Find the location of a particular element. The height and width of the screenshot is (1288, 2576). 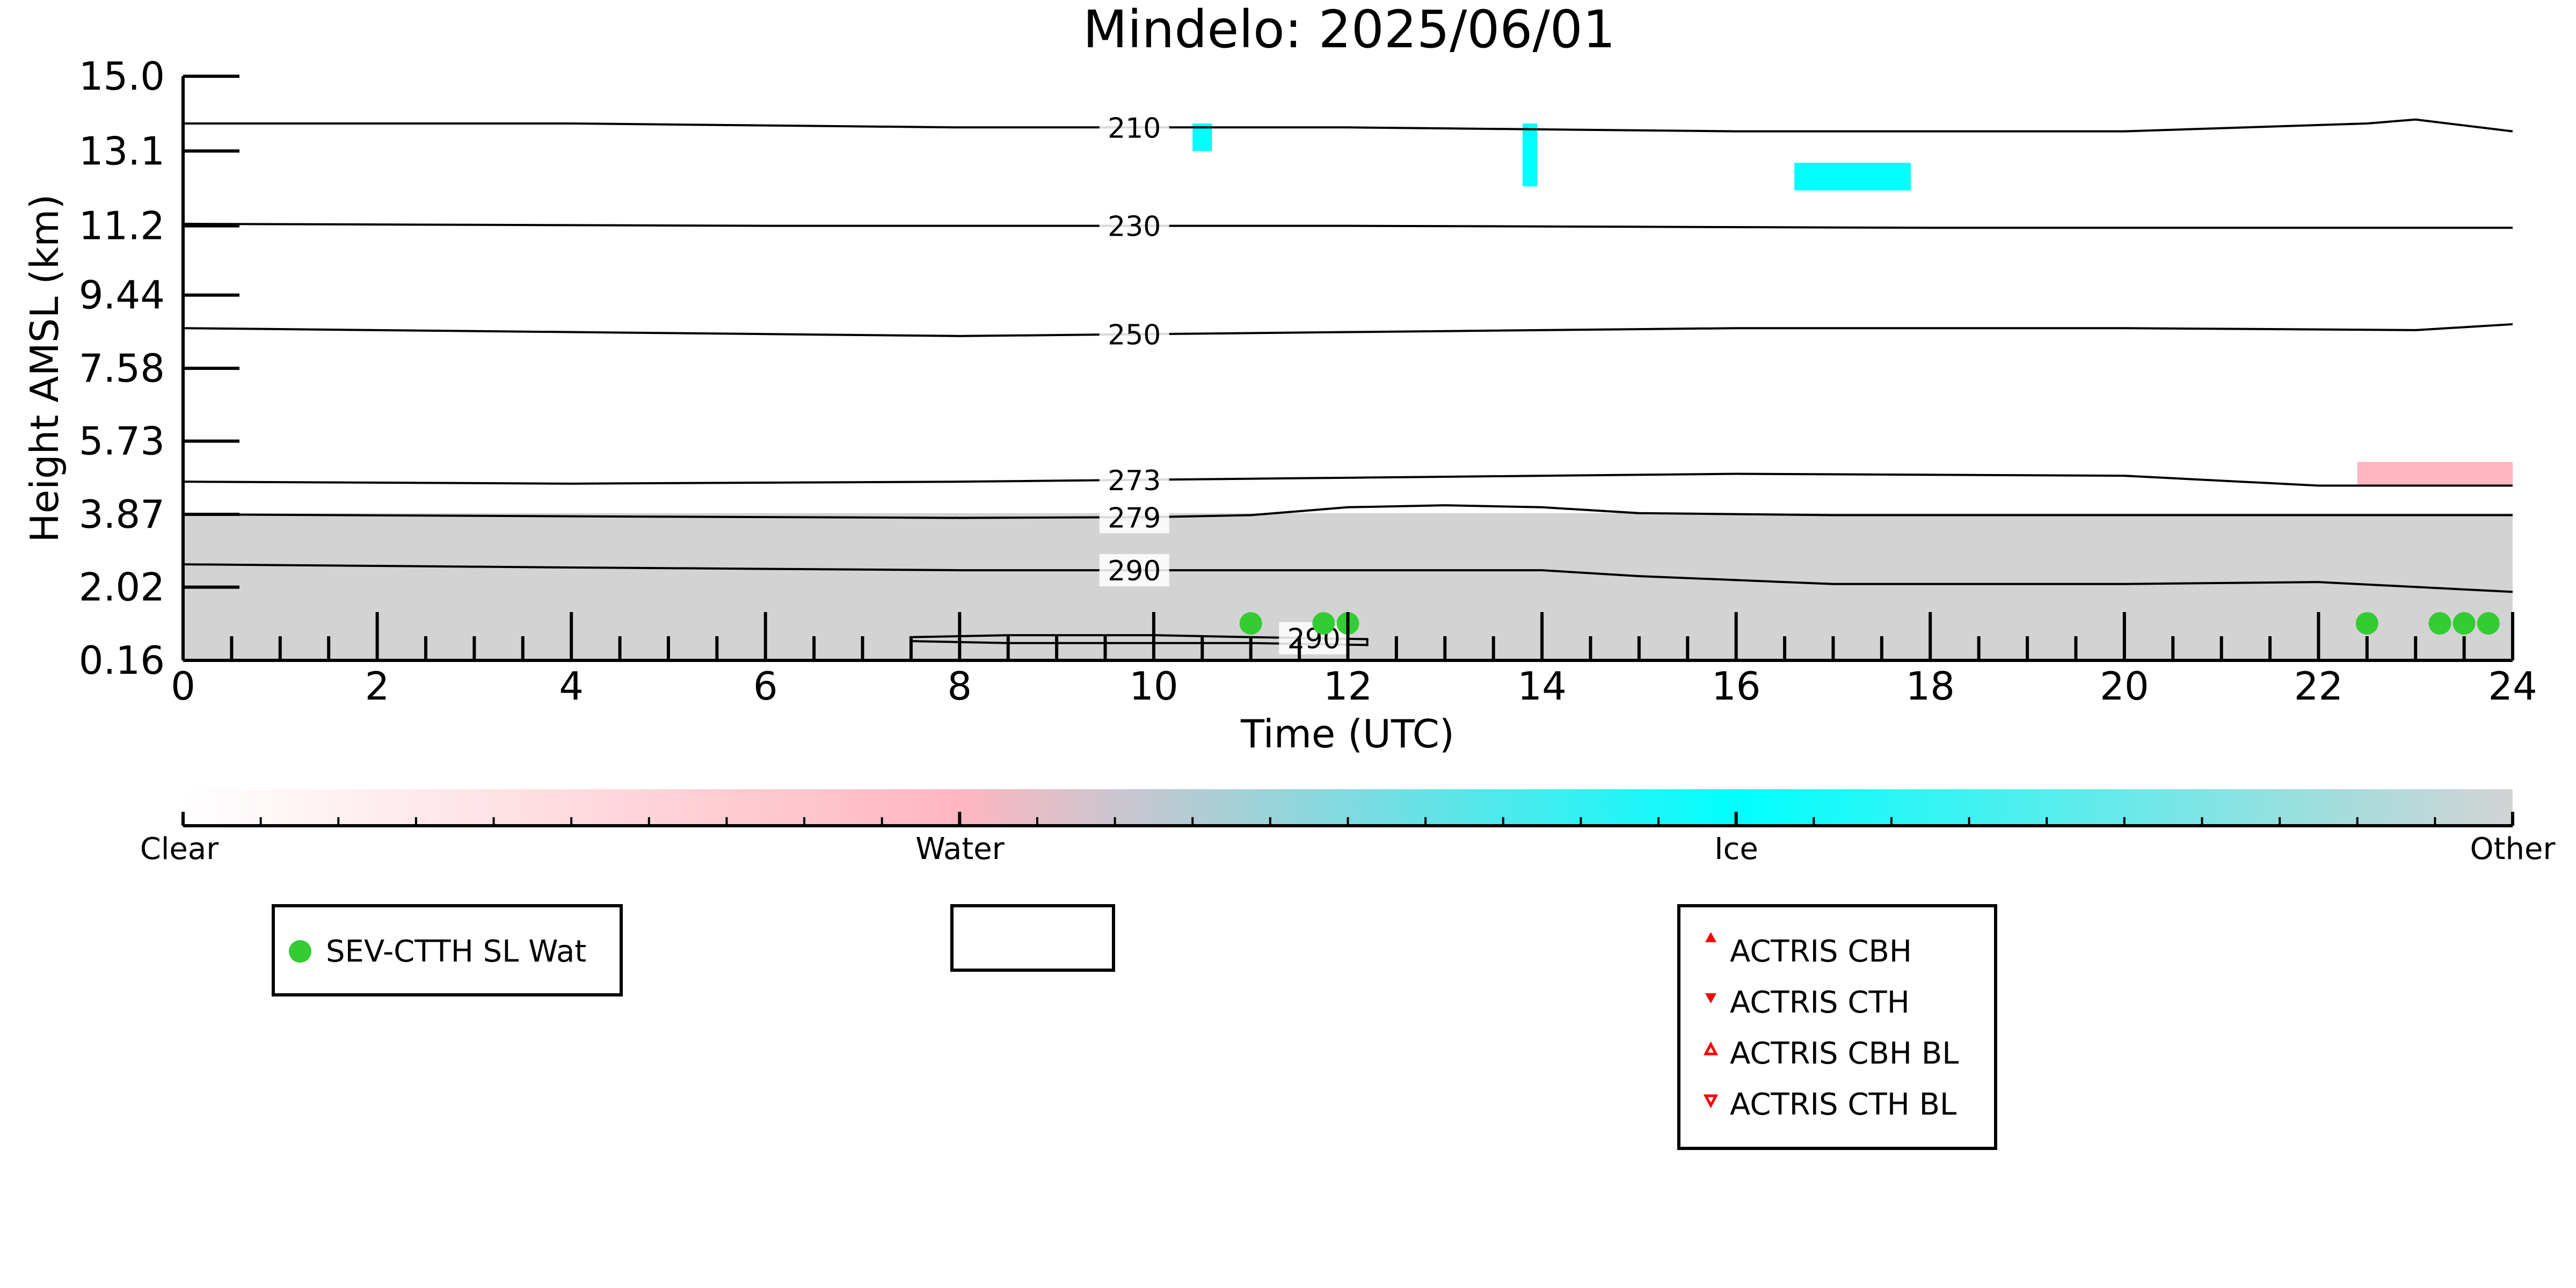

x-axis-label: Time (UTC) is located at coordinates (1347, 733).